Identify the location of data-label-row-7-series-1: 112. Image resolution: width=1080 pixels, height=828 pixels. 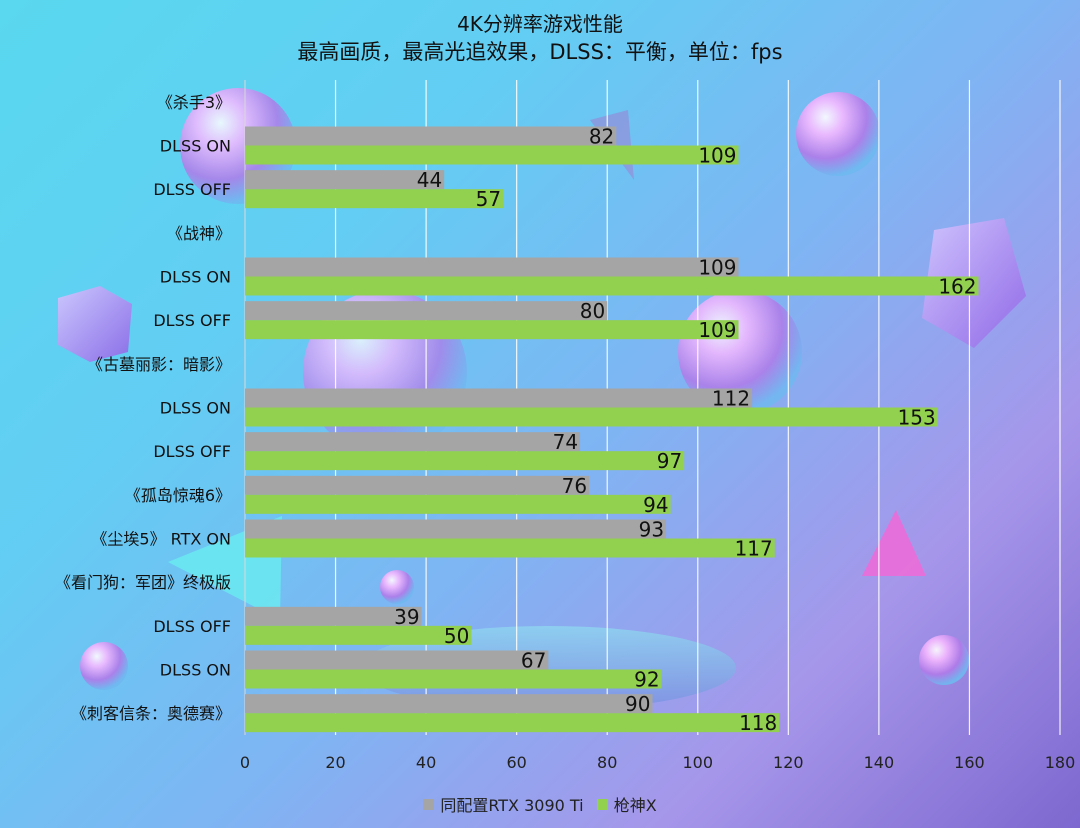
(731, 399).